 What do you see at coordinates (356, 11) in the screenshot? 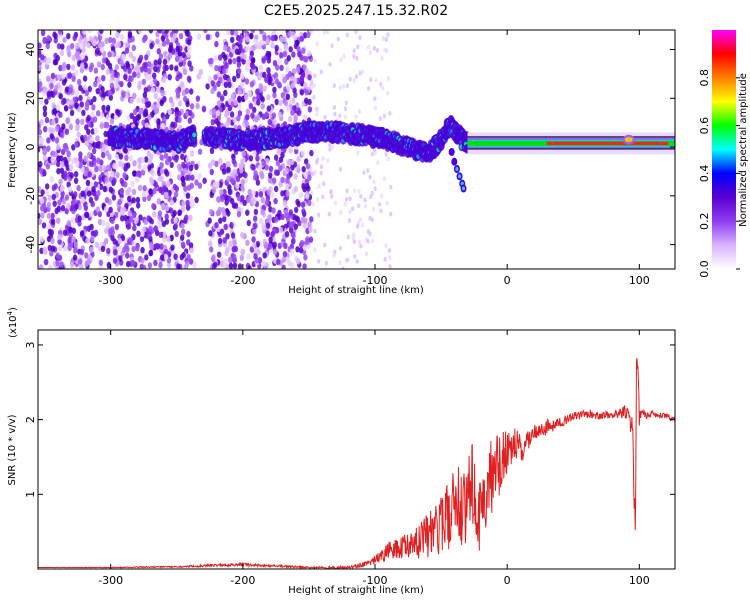
I see `spectrogram-title: C2E5.2025.247.15.32.R02` at bounding box center [356, 11].